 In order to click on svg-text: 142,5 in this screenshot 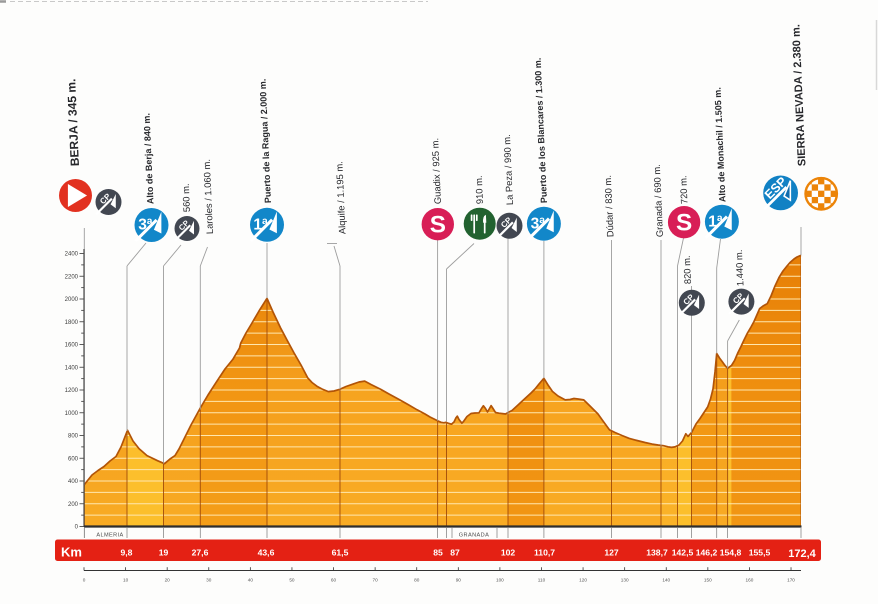, I will do `click(683, 553)`.